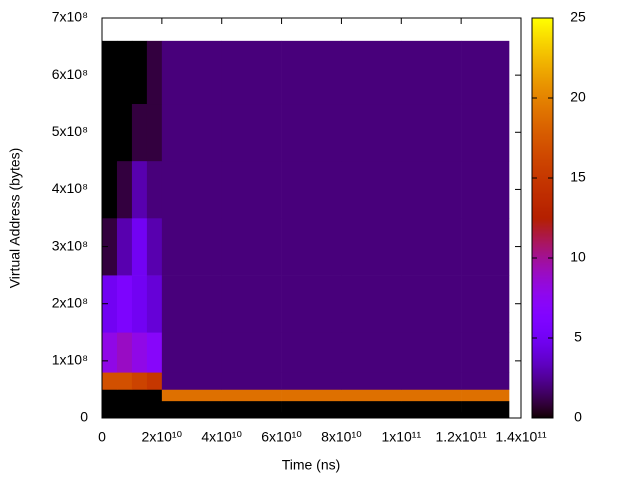  What do you see at coordinates (102, 437) in the screenshot?
I see `x-tick-label: 0` at bounding box center [102, 437].